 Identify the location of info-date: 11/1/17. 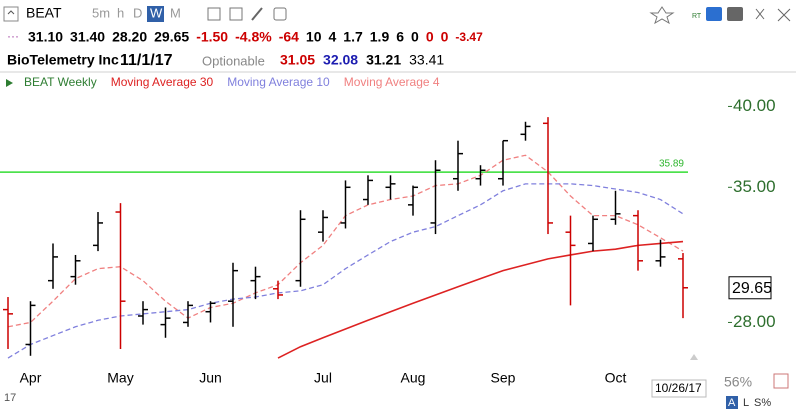
(146, 60).